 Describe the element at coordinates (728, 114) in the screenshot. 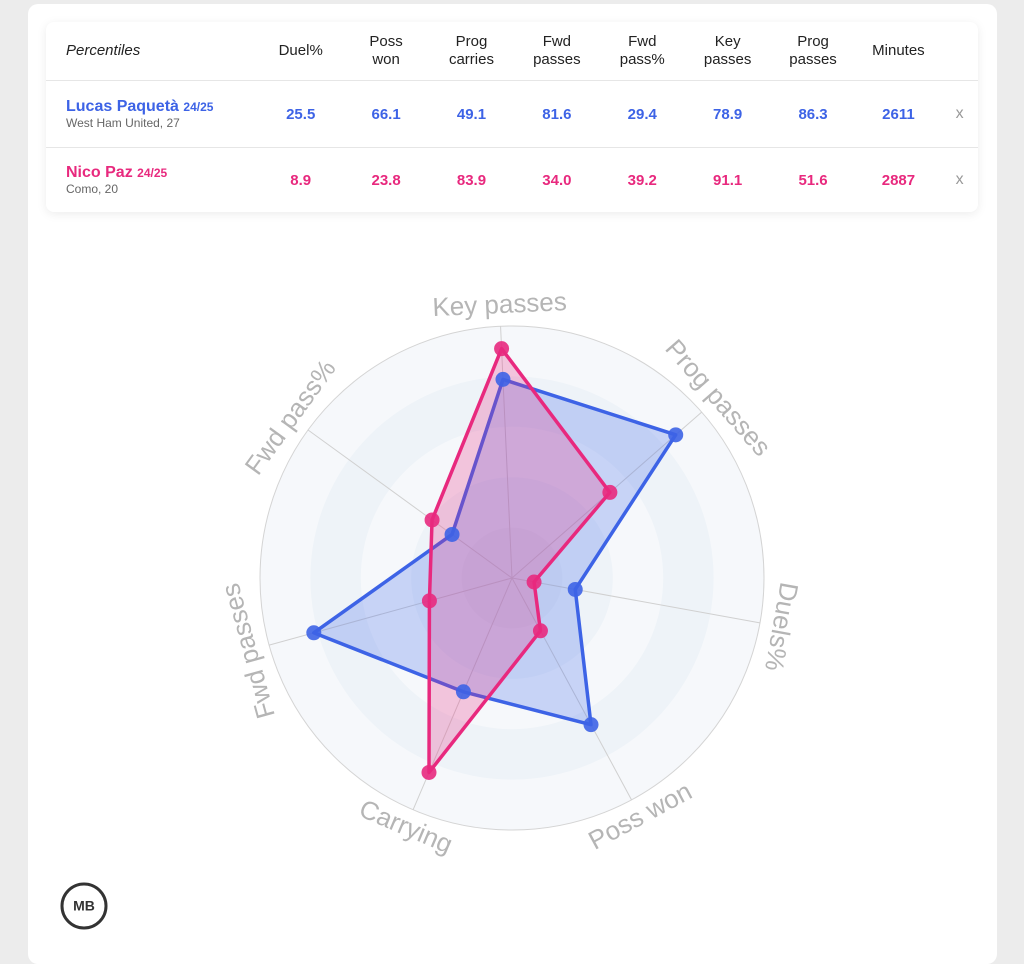

I see `value-cell: 78.9` at that location.